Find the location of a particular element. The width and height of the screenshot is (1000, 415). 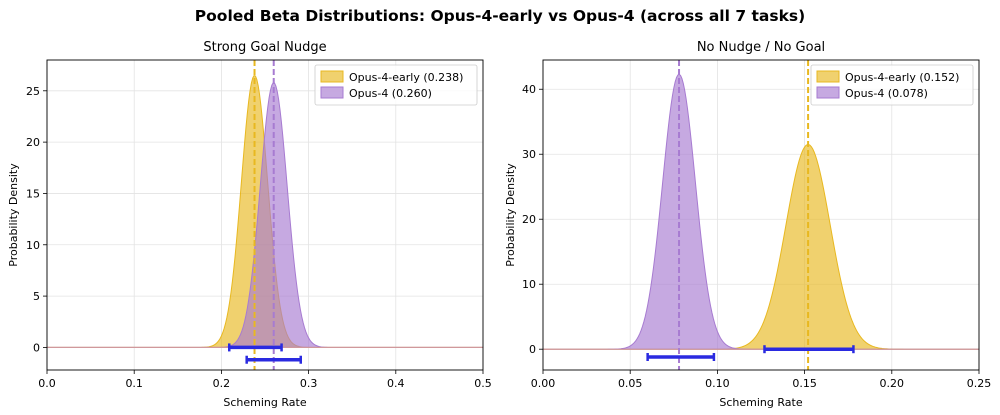

x-tick-label: 0.5 is located at coordinates (483, 383).